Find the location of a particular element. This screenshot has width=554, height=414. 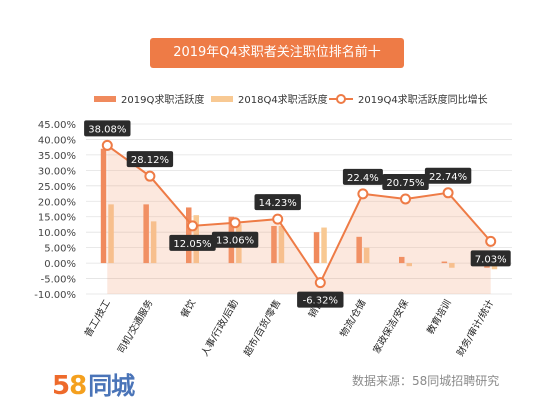

x-tick-label: 家政保洁/安保 is located at coordinates (391, 326).